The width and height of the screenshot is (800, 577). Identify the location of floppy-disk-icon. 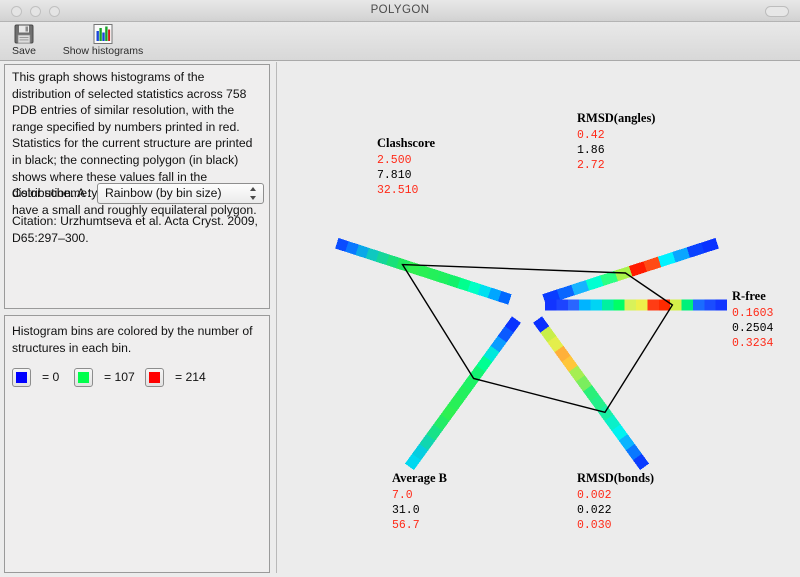
(24, 34).